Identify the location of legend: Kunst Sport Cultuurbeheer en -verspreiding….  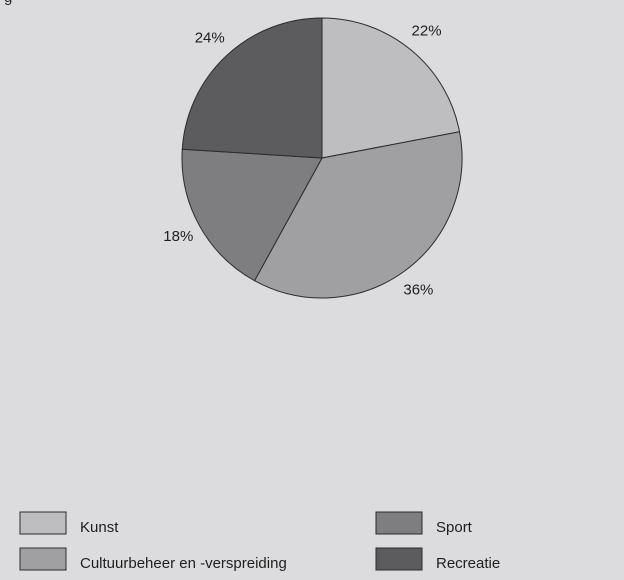
(259, 541).